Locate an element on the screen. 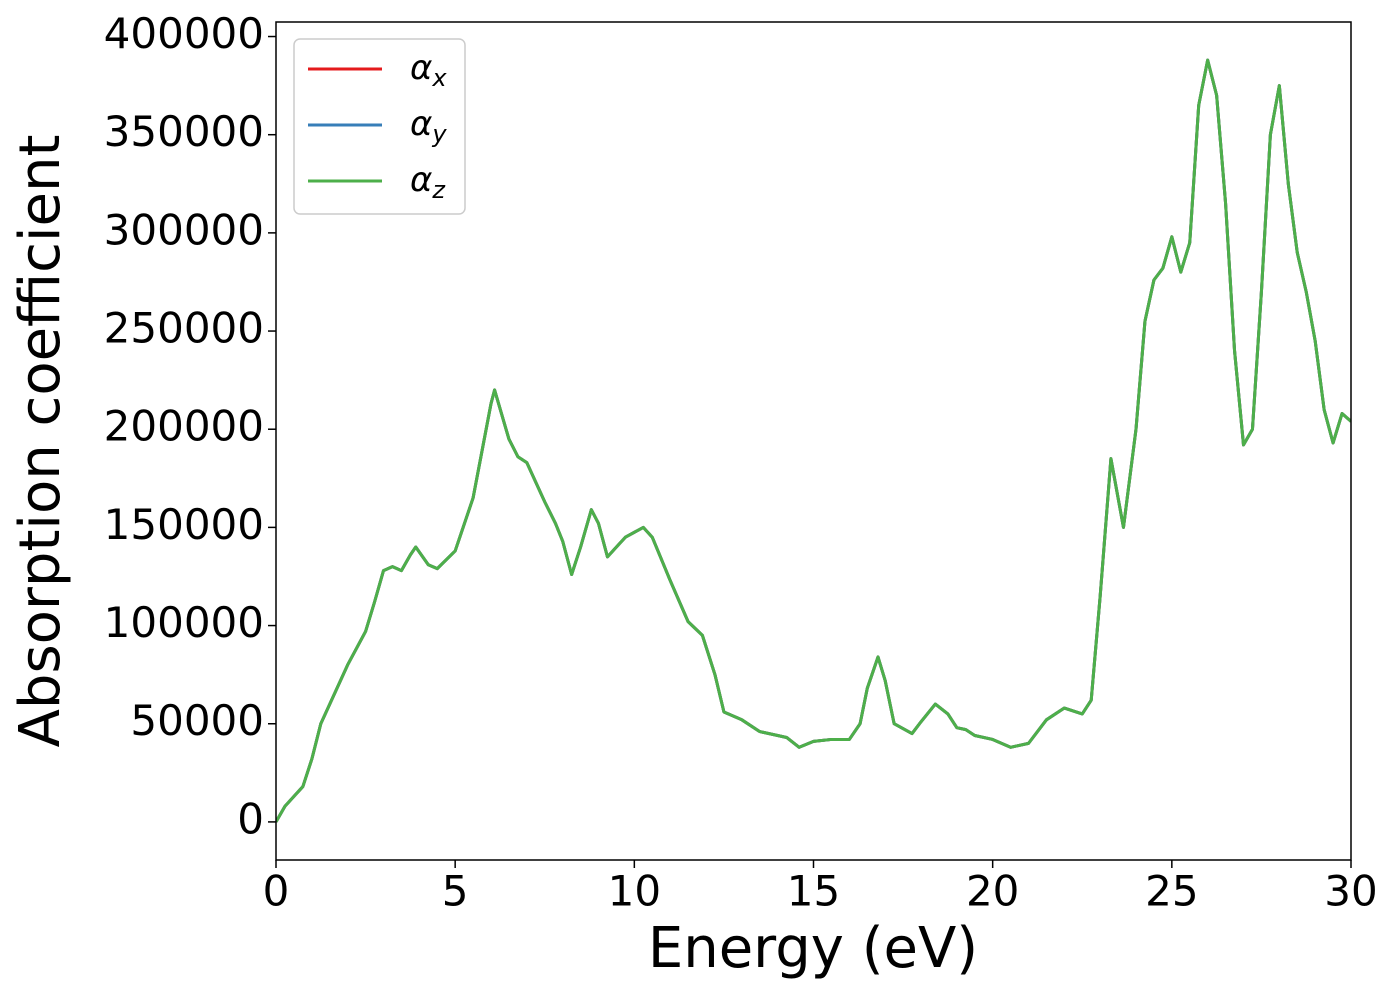 The width and height of the screenshot is (1400, 1000). y-tick-label: 300000 is located at coordinates (184, 229).